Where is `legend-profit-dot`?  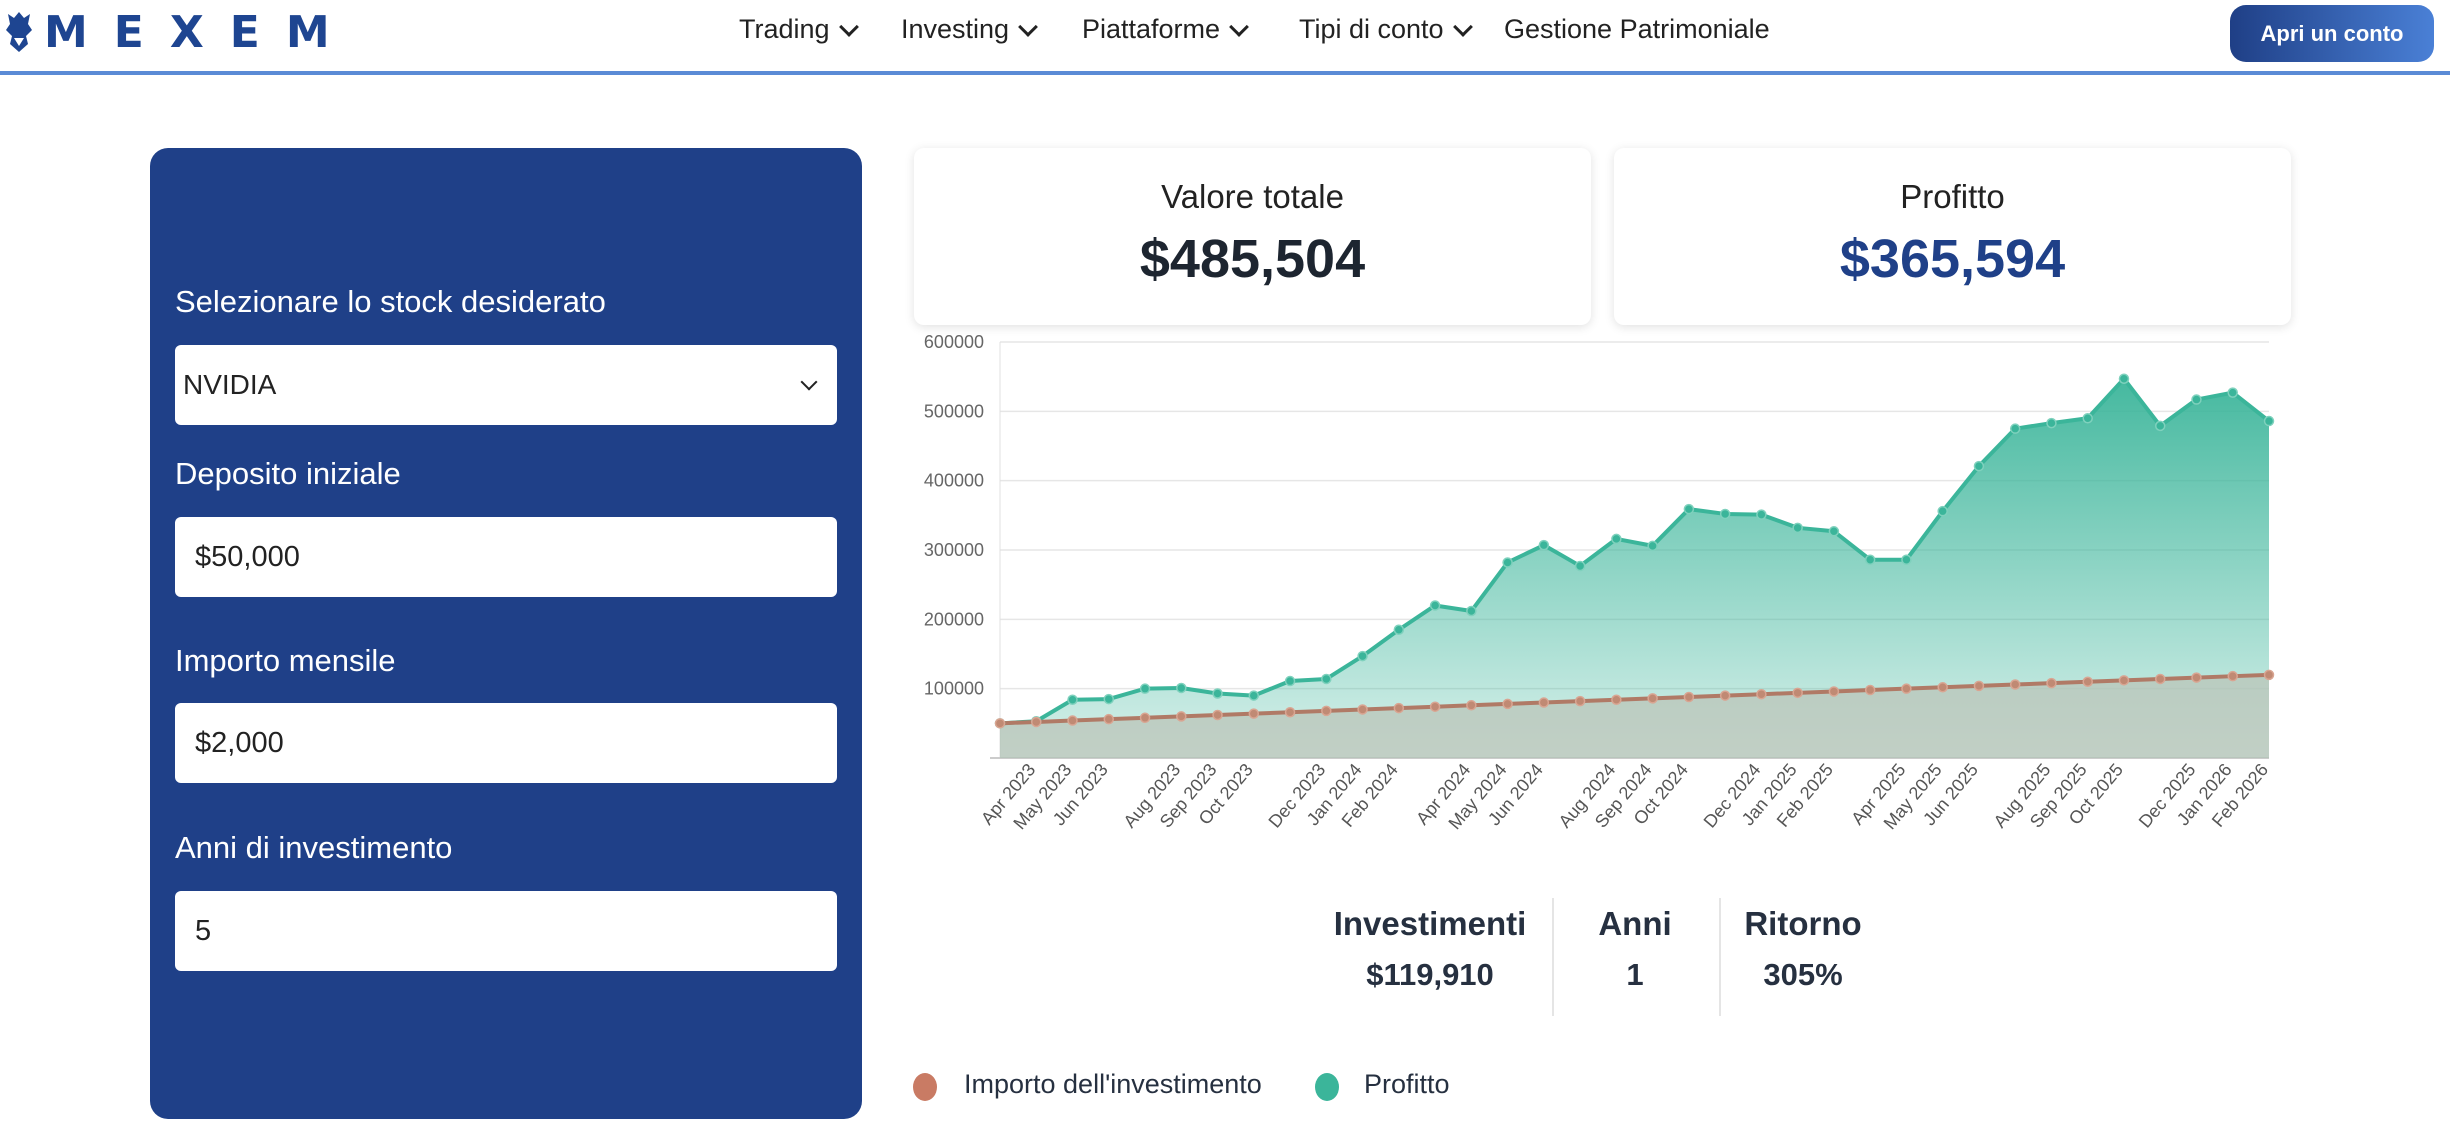
legend-profit-dot is located at coordinates (1327, 1087).